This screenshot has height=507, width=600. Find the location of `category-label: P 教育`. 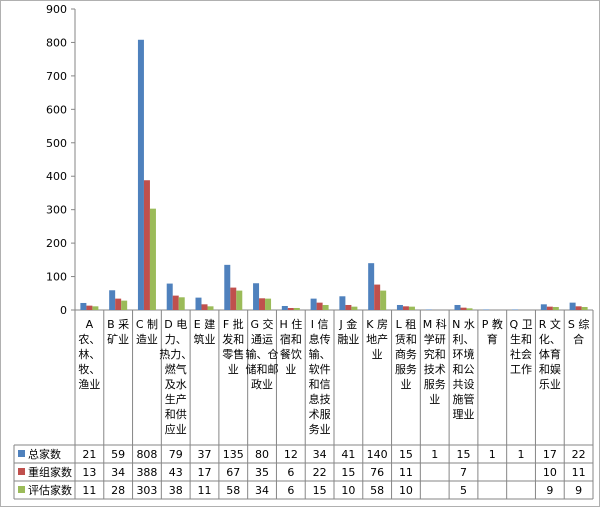

category-label: P 教育 is located at coordinates (492, 332).